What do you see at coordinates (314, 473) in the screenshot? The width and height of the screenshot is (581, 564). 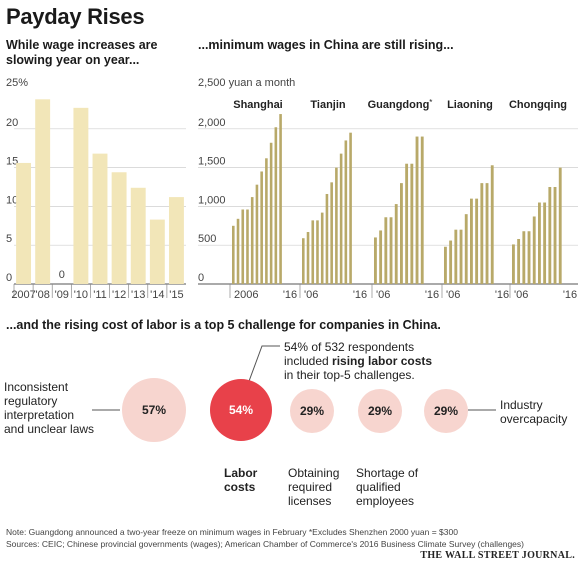 I see `label-licenses-line-1: Obtaining` at bounding box center [314, 473].